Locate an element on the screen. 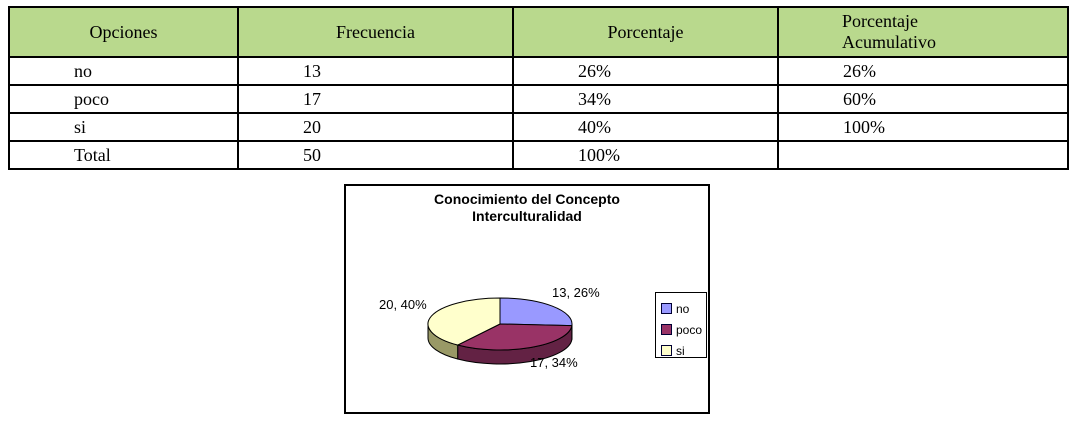 The height and width of the screenshot is (428, 1082). legend-label-no: no is located at coordinates (683, 308).